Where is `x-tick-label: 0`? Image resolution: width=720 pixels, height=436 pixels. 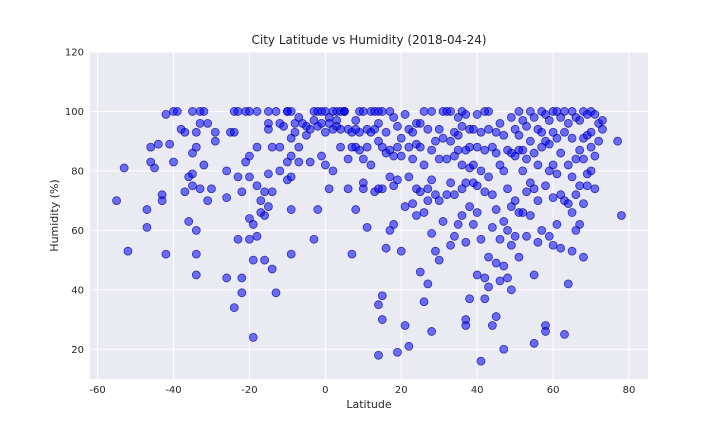 x-tick-label: 0 is located at coordinates (325, 390).